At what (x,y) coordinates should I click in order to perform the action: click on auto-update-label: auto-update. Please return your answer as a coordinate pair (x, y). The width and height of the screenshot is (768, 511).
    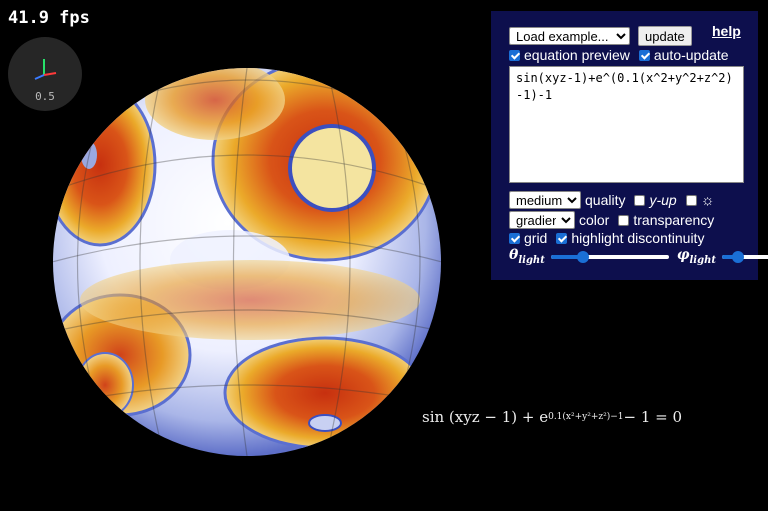
    Looking at the image, I should click on (691, 55).